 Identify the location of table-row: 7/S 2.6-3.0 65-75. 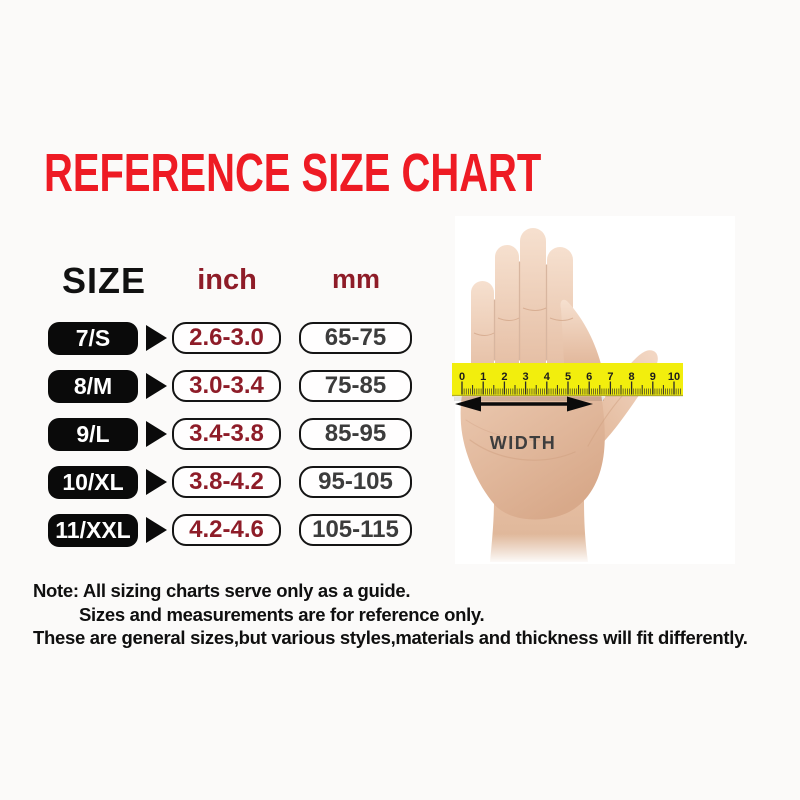
(220, 338).